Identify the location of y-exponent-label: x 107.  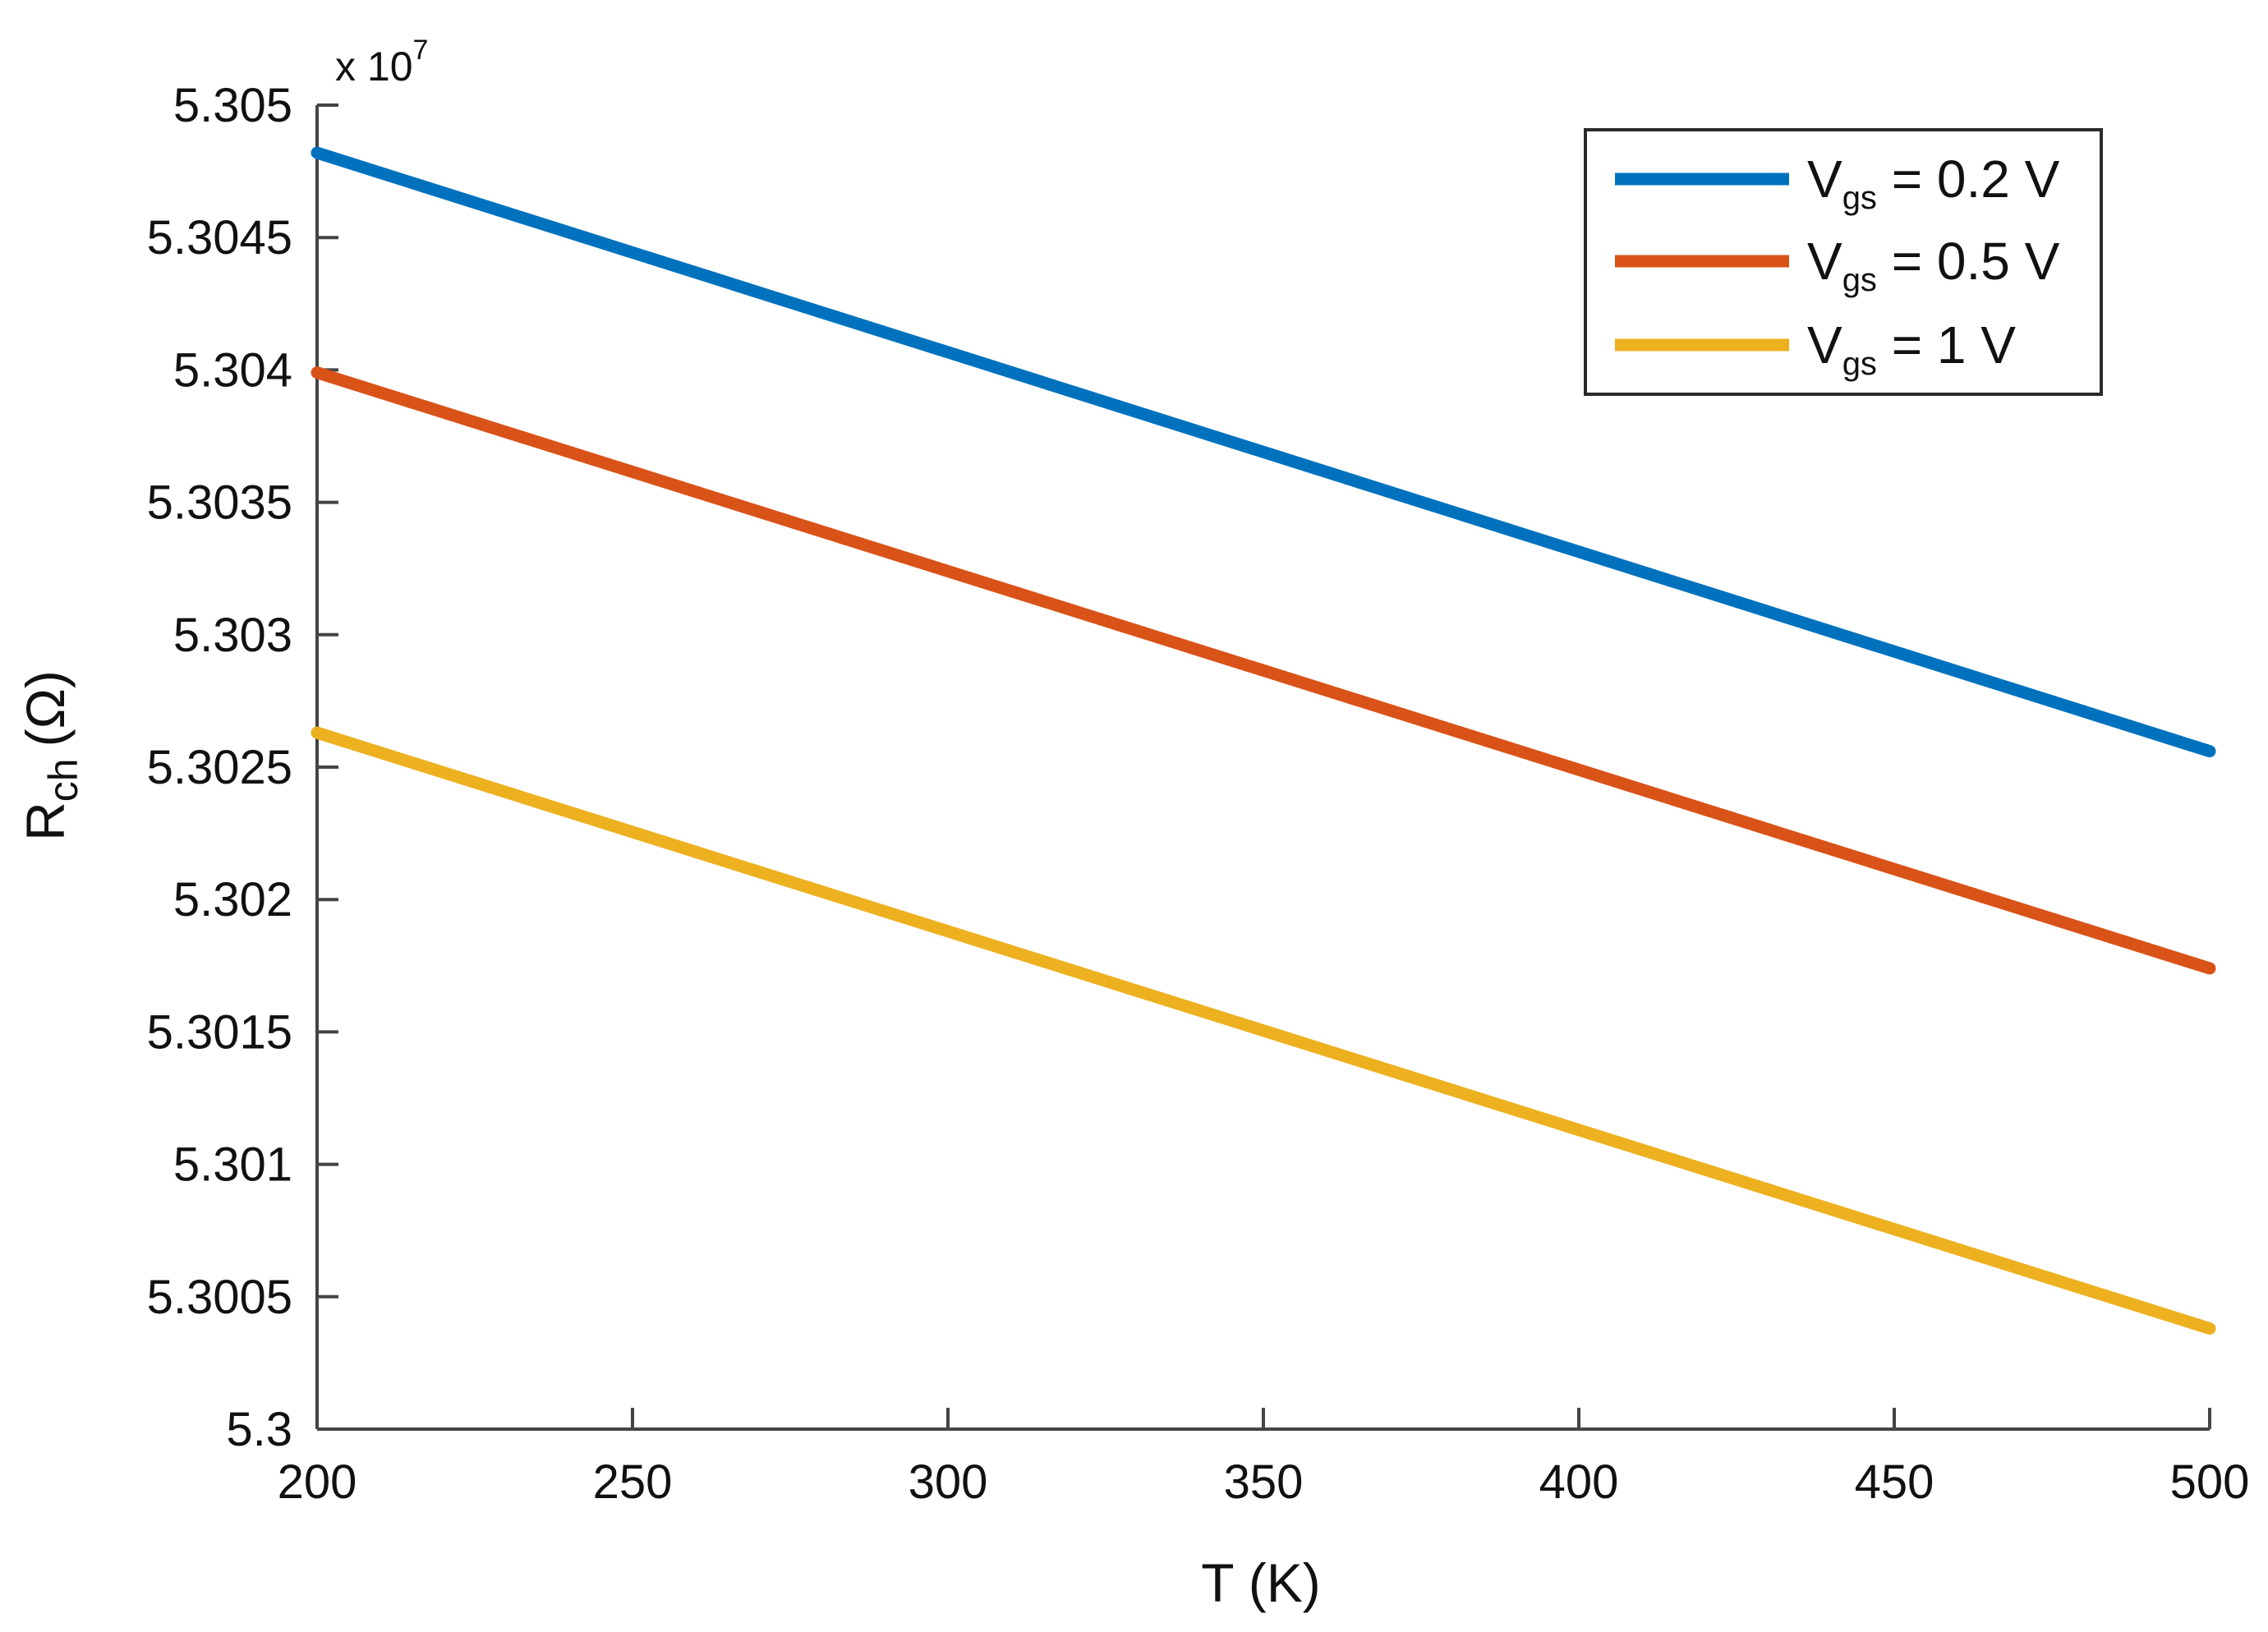
(381, 62).